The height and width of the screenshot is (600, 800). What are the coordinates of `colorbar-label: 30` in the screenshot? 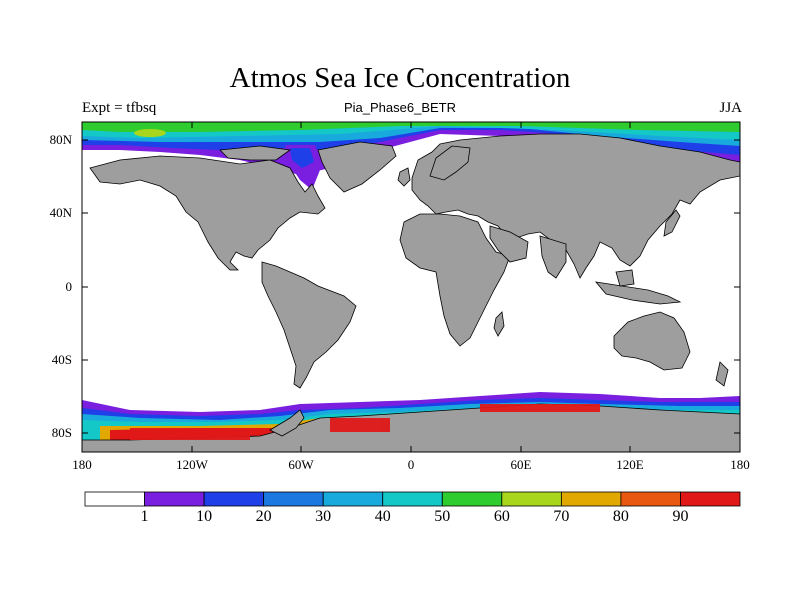 It's located at (323, 516).